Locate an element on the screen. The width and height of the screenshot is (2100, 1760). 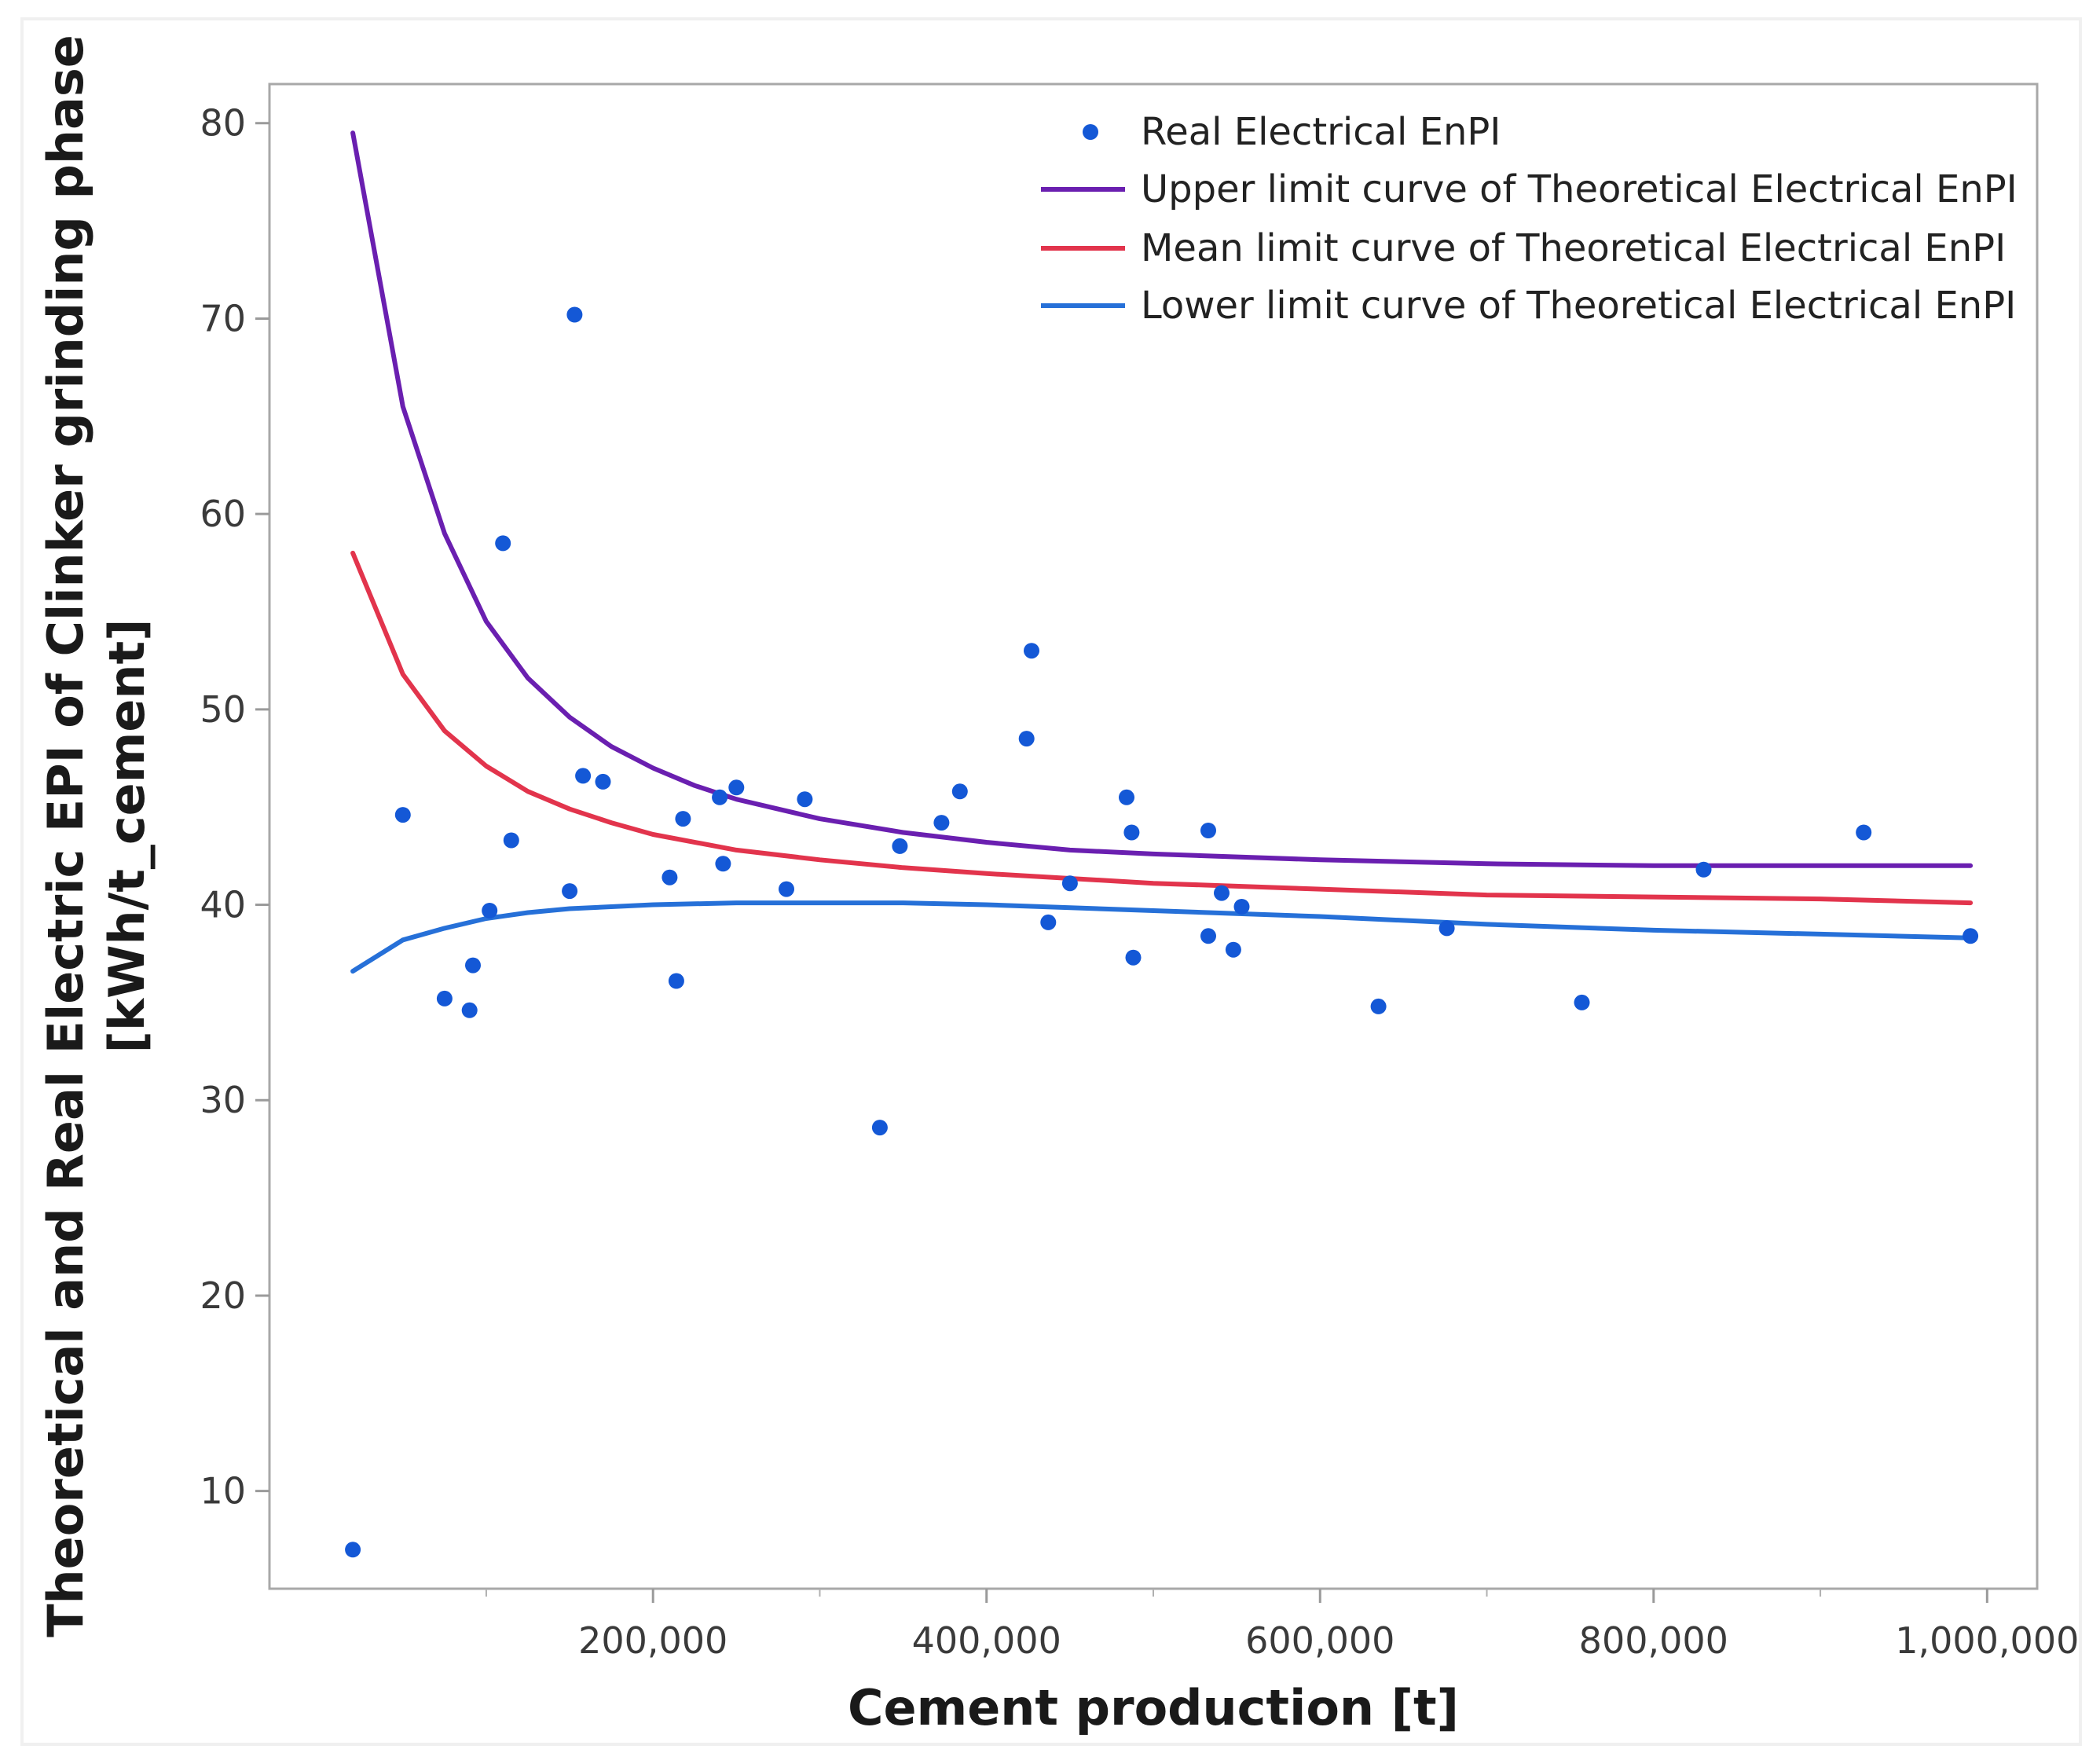
lower-limit-curve is located at coordinates (1162, 937).